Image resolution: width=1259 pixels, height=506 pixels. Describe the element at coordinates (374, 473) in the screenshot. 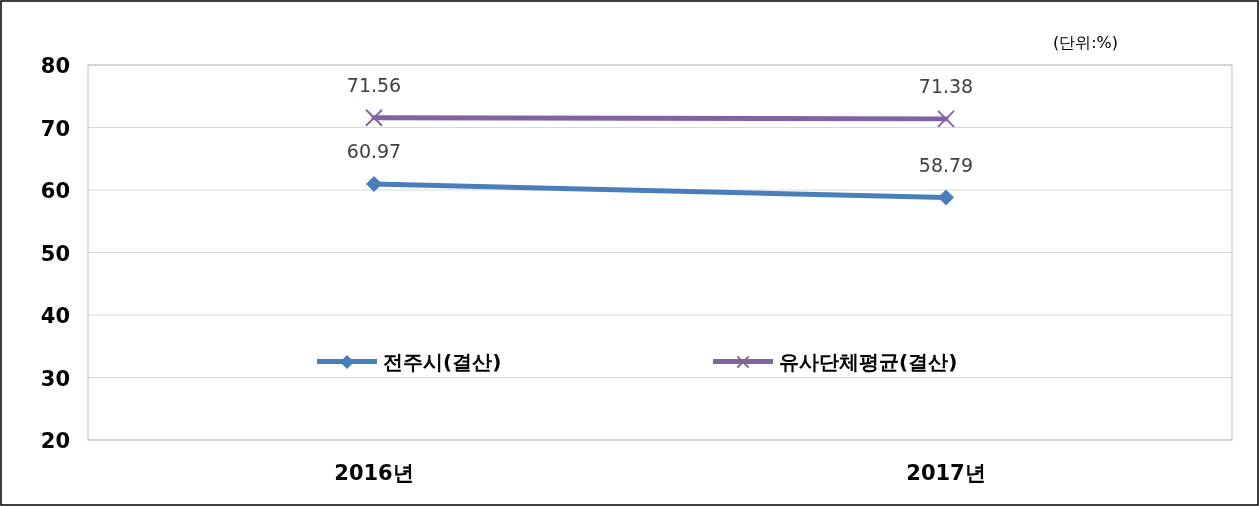

I see `x-tick-label: 2016년` at that location.